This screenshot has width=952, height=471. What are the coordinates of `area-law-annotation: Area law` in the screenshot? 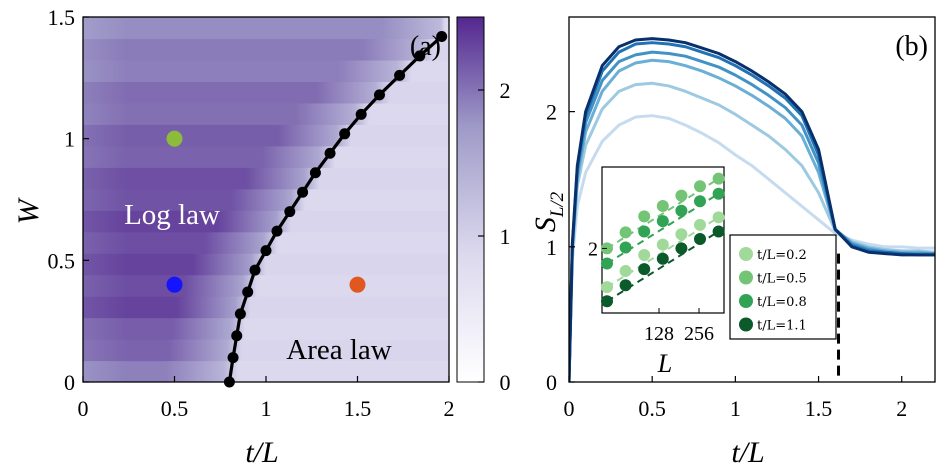 It's located at (339, 350).